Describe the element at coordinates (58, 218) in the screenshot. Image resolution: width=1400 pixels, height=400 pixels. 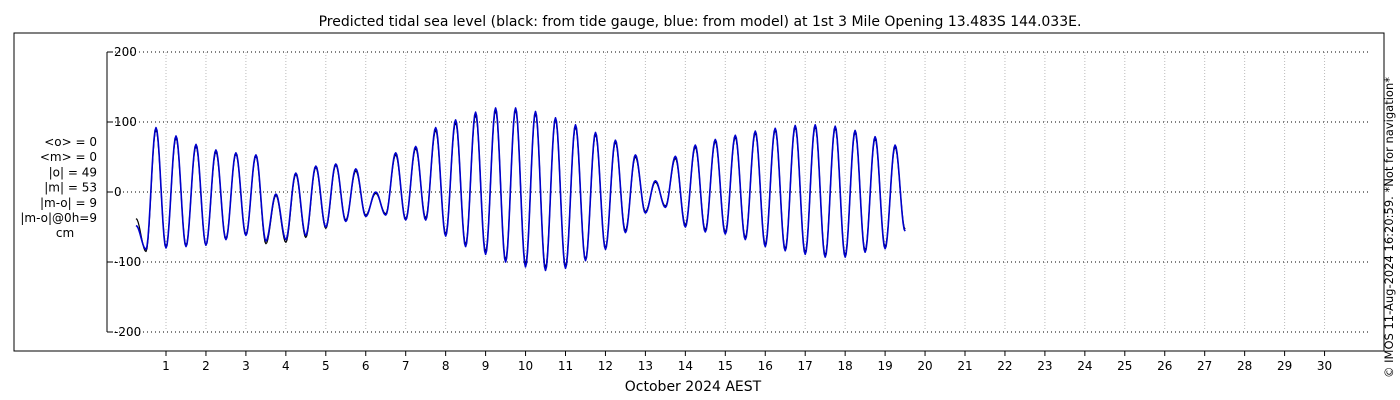
I see `stat-line: |m-o|@0h=9` at that location.